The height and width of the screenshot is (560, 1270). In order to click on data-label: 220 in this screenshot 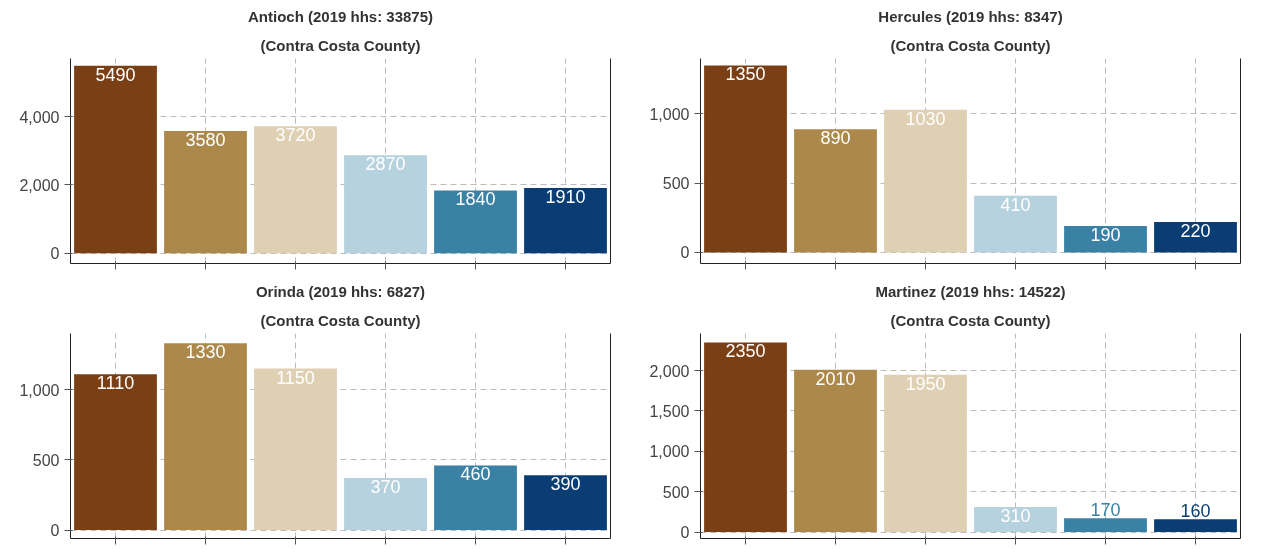, I will do `click(1195, 230)`.